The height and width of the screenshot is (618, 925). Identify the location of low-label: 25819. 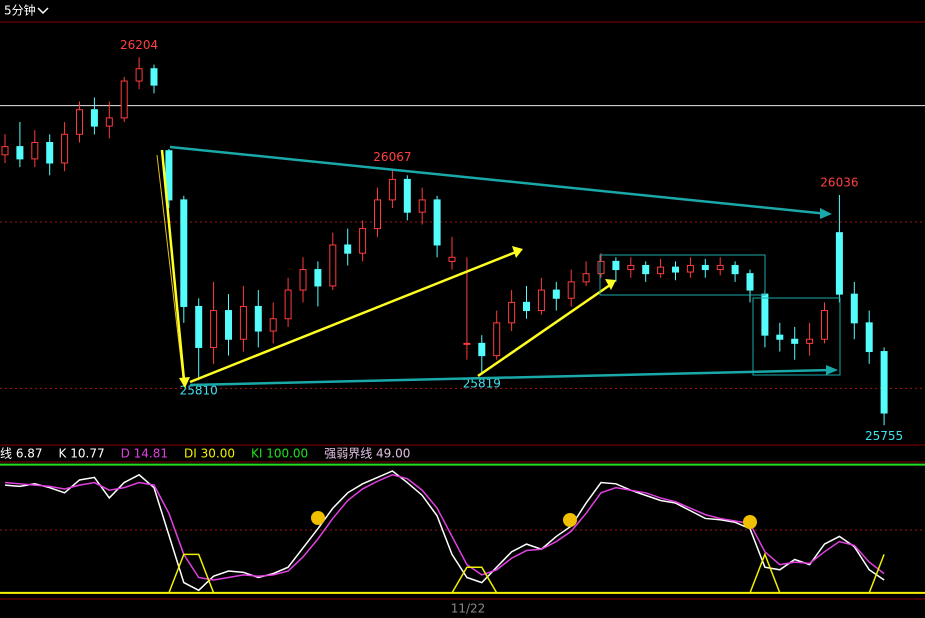
(482, 383).